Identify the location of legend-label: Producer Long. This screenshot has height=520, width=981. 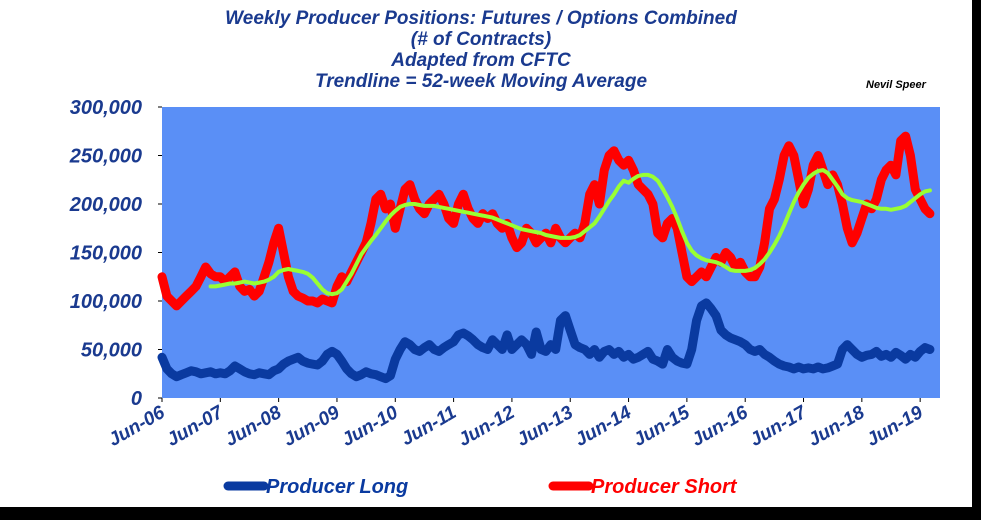
(337, 487).